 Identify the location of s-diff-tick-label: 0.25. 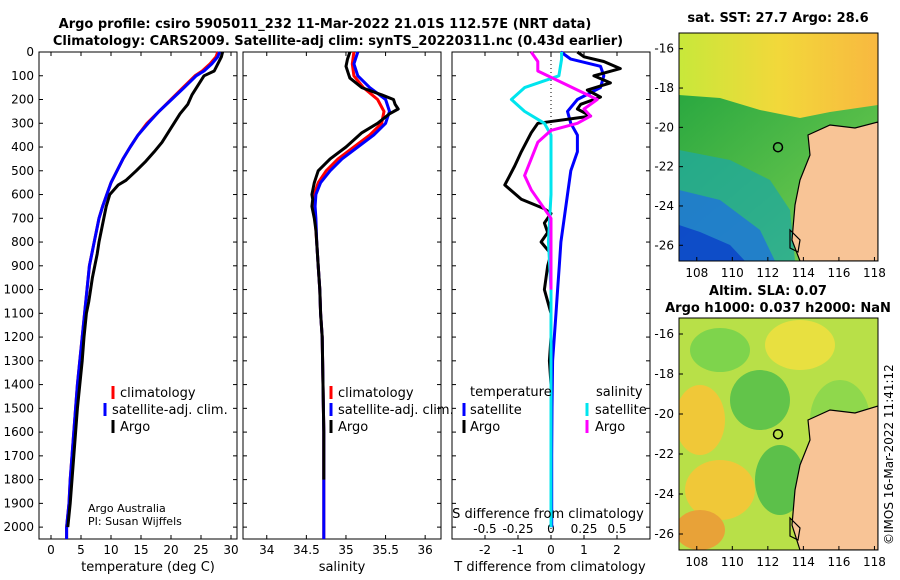
(584, 529).